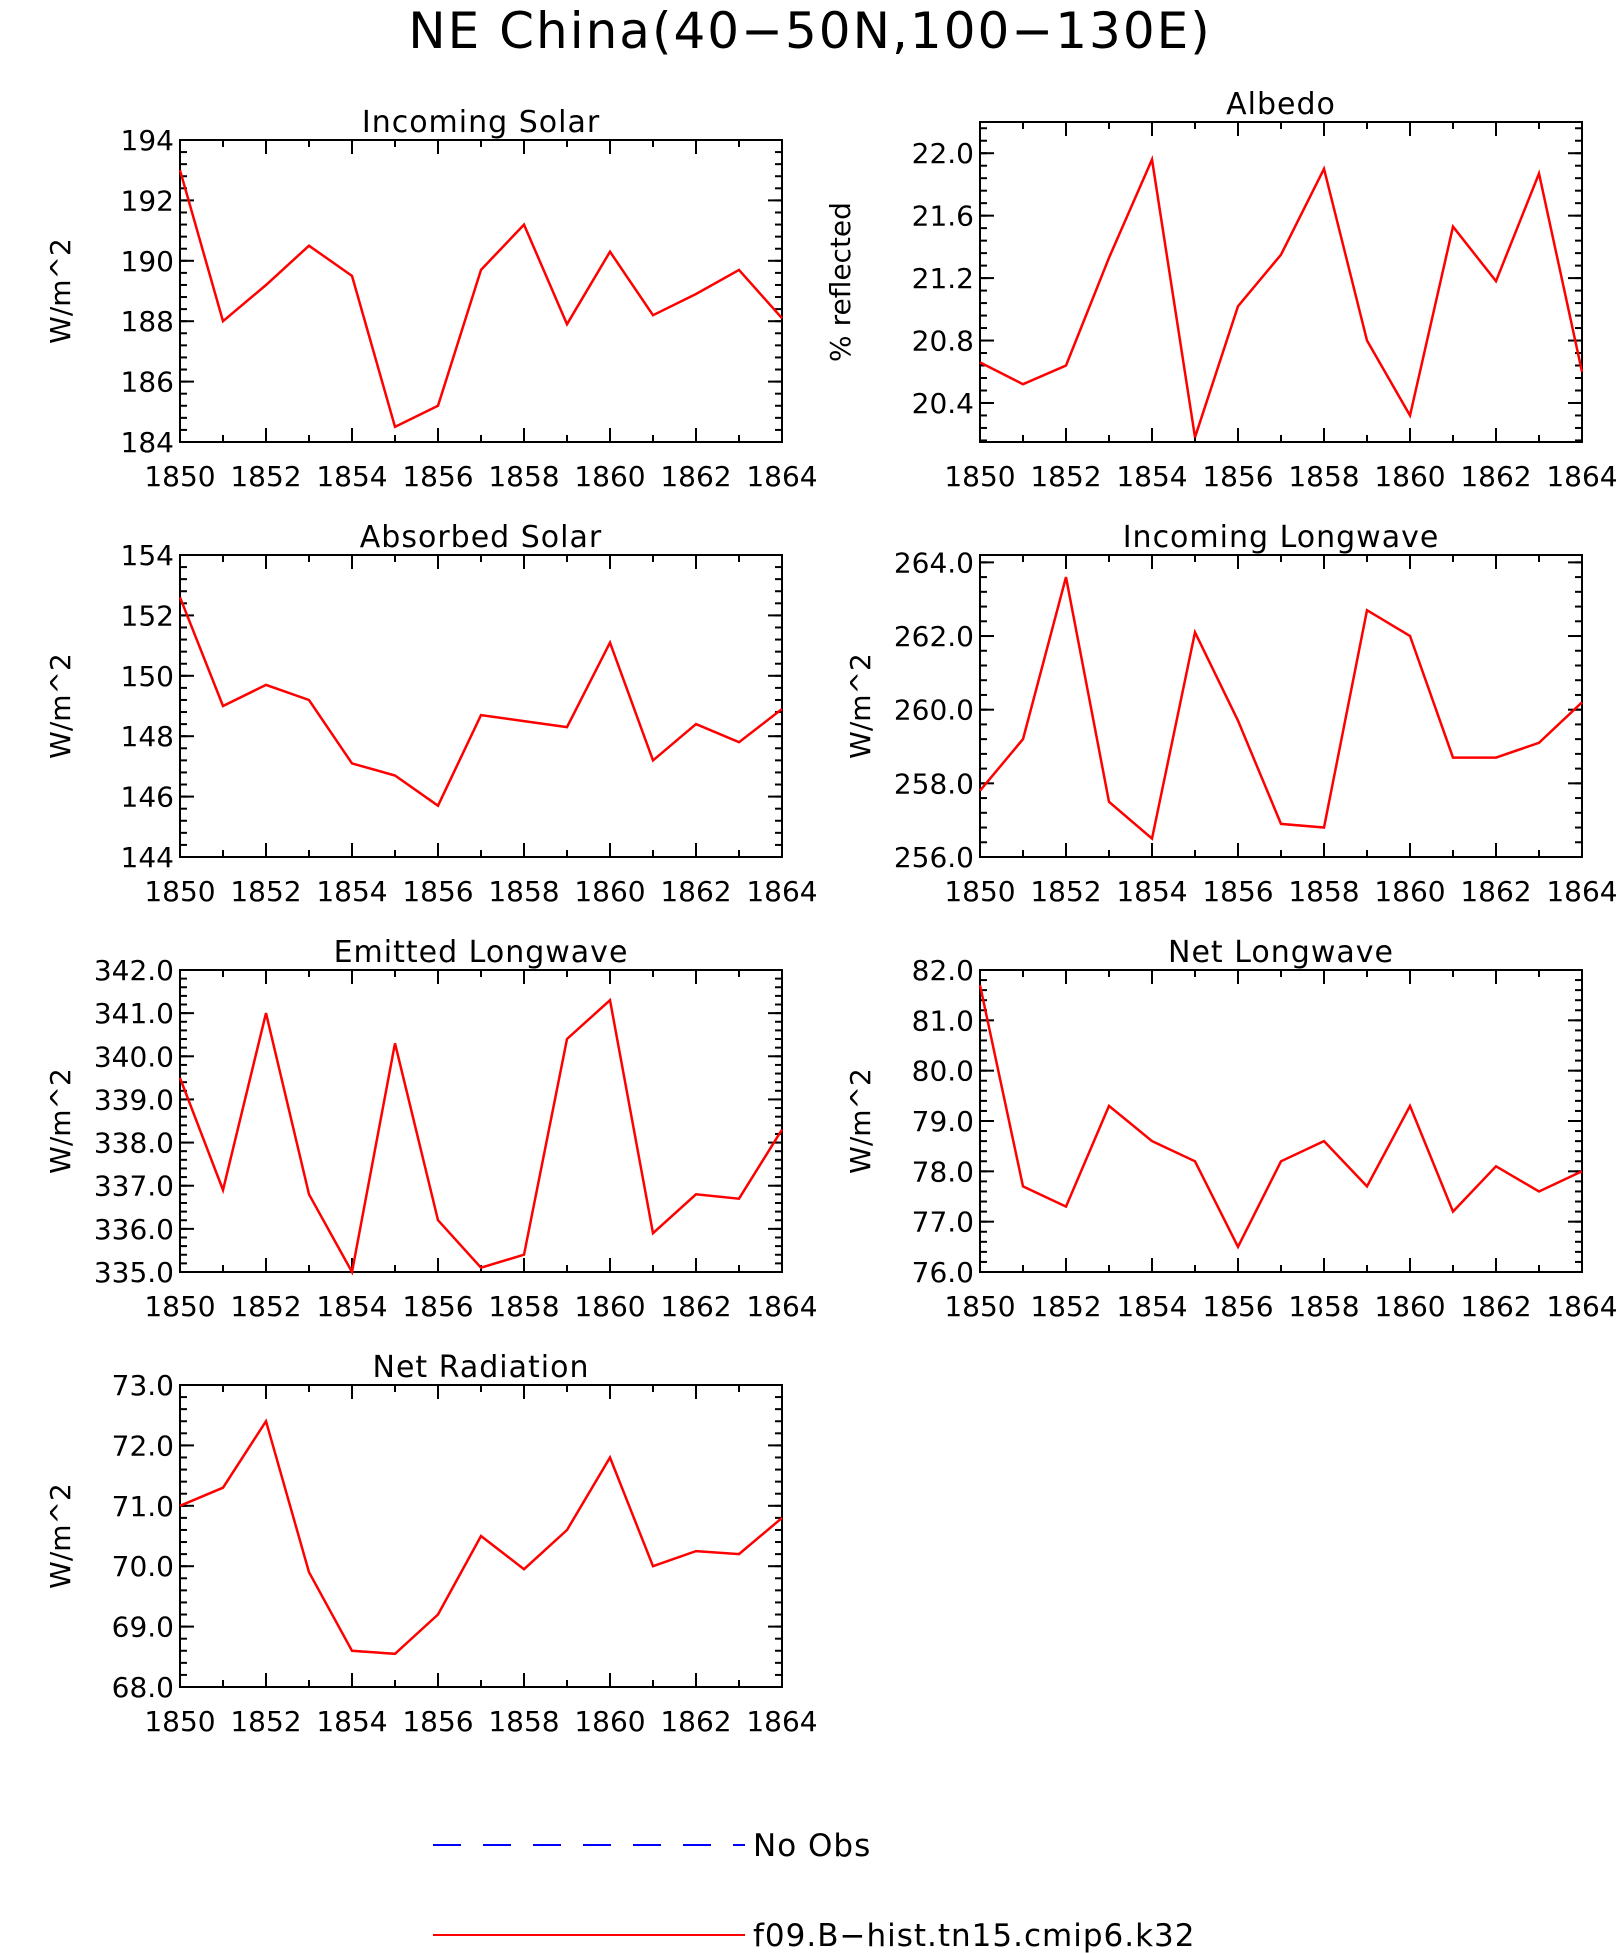  Describe the element at coordinates (143, 1627) in the screenshot. I see `y-tick-label: 69.0` at that location.